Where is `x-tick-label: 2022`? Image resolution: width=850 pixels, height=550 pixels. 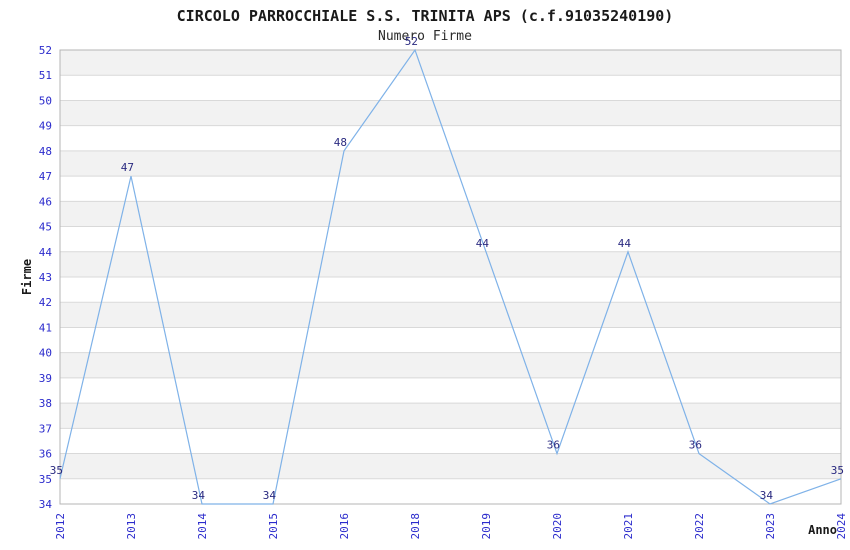 x-tick-label: 2022 is located at coordinates (699, 526).